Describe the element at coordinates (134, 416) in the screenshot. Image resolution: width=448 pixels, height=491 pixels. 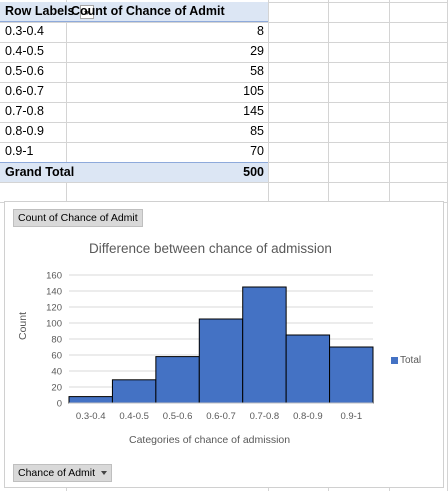
I see `x-tick-label: 0.4-0.5` at that location.